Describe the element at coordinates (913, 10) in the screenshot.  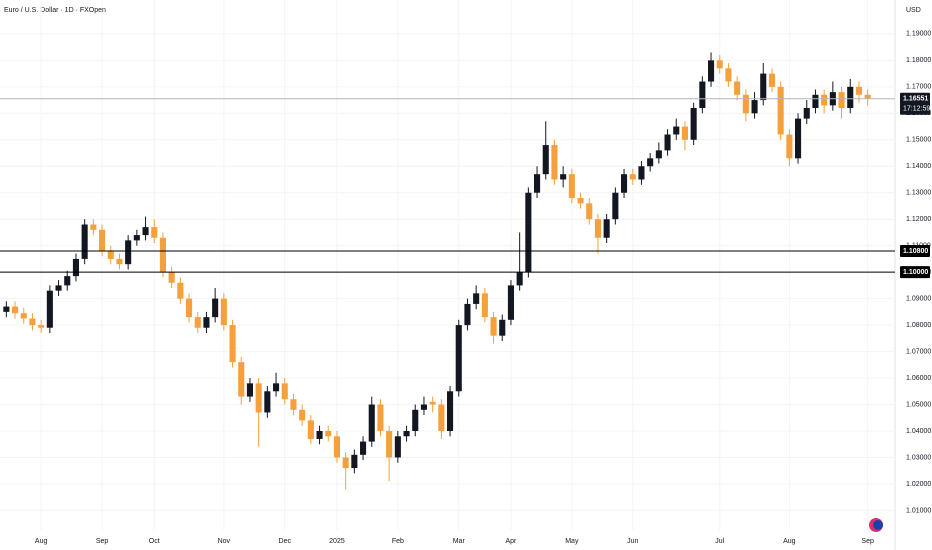
I see `currency-label: USD` at that location.